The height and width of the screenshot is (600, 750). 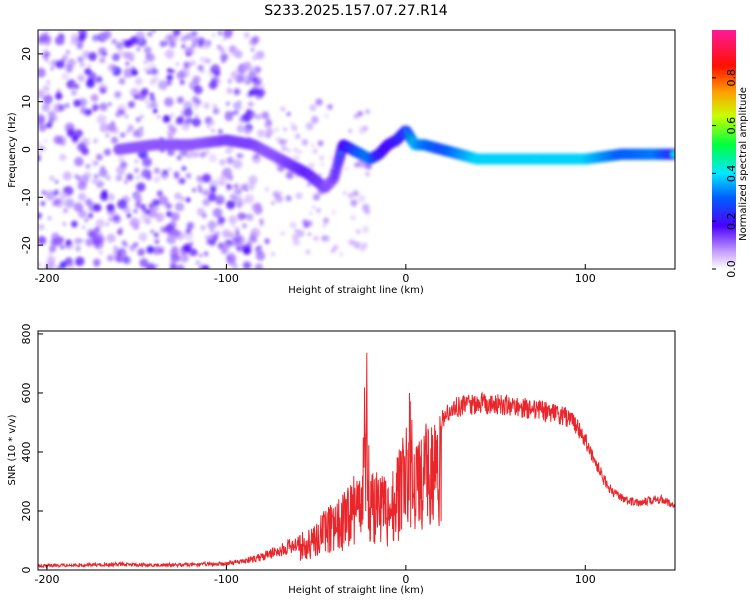 I want to click on colorbar-tick-label: 0.6, so click(x=731, y=126).